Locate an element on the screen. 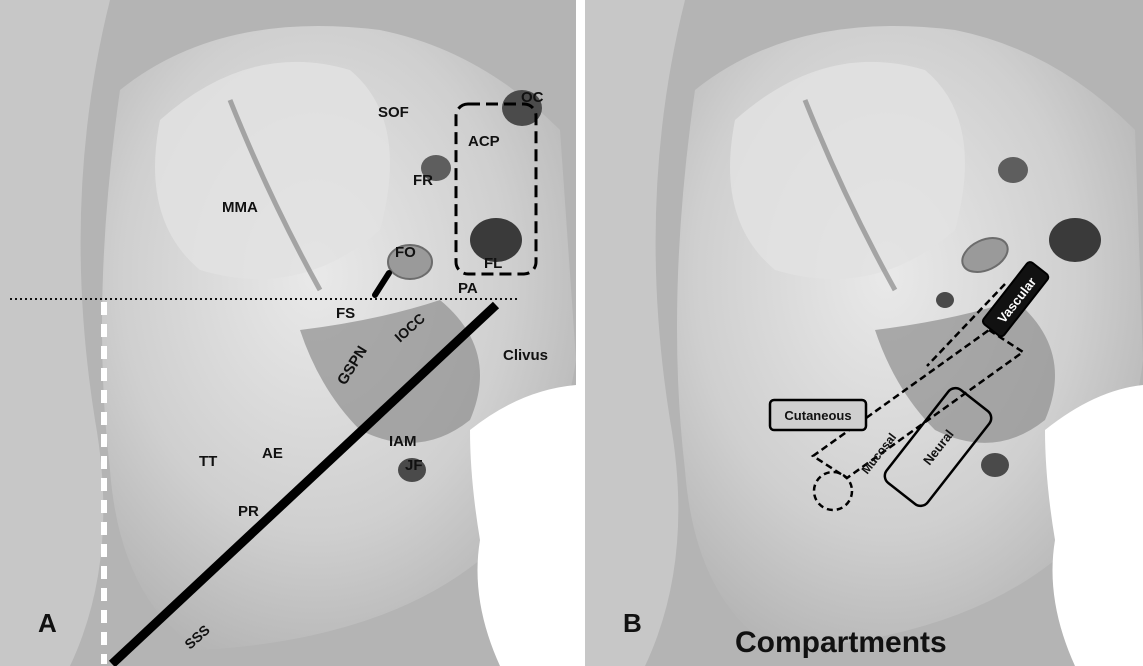 The width and height of the screenshot is (1143, 666). label-sof: SOF is located at coordinates (393, 112).